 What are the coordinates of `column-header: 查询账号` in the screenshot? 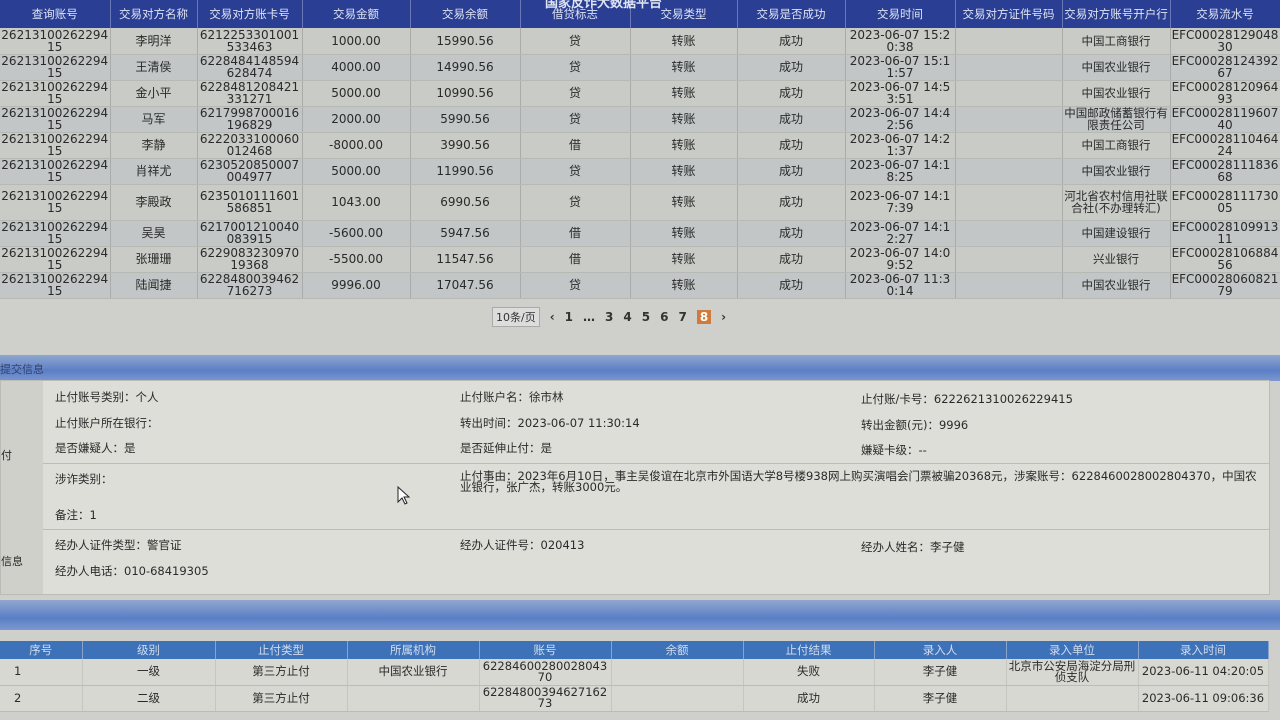 It's located at (55, 14).